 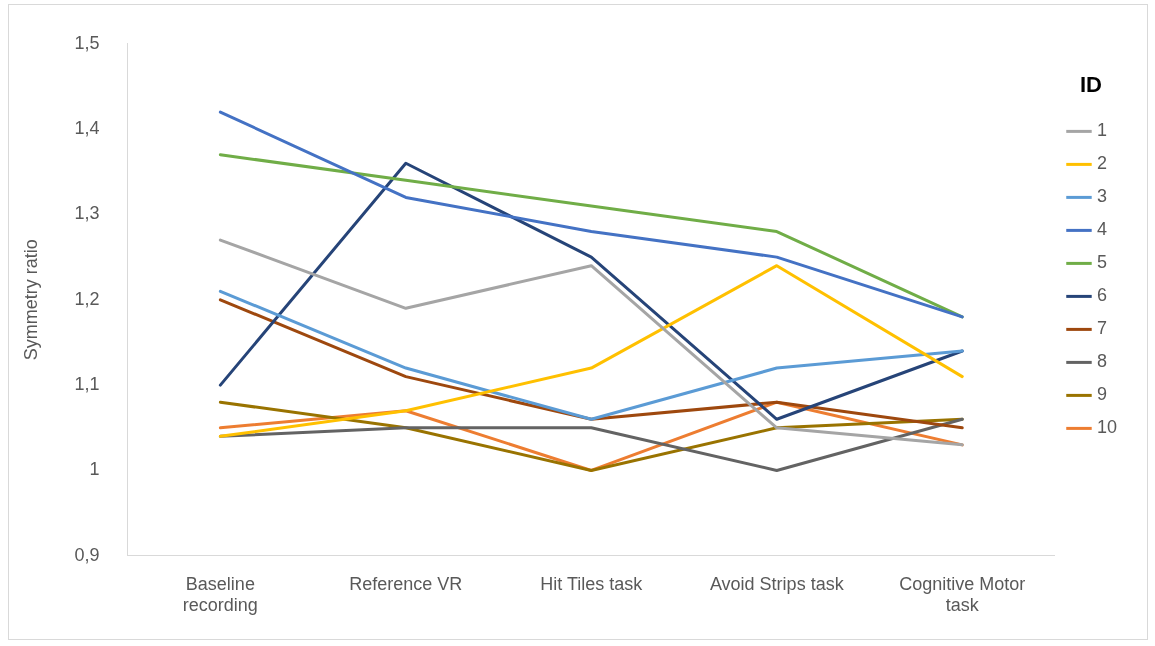 What do you see at coordinates (962, 594) in the screenshot?
I see `x-tick-label: Cognitive Motor task` at bounding box center [962, 594].